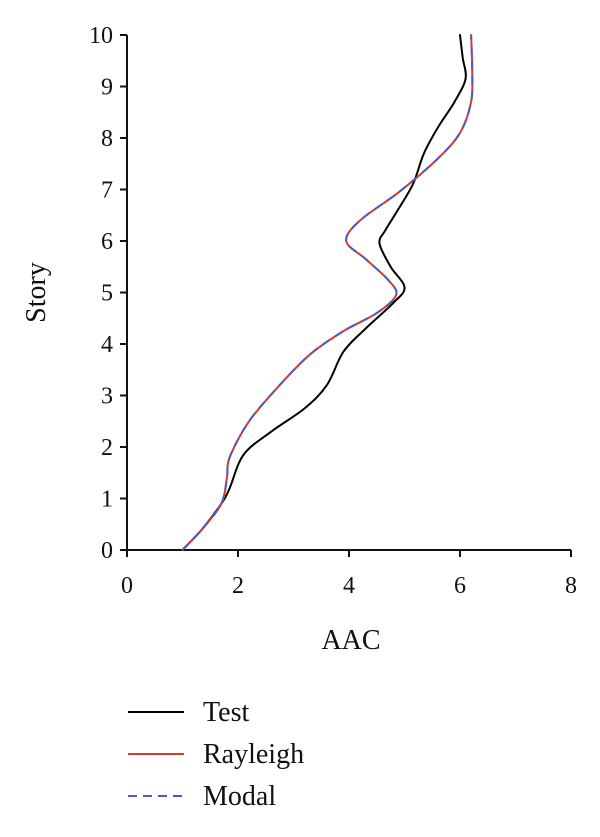  Describe the element at coordinates (238, 586) in the screenshot. I see `x-tick-label: 2` at that location.